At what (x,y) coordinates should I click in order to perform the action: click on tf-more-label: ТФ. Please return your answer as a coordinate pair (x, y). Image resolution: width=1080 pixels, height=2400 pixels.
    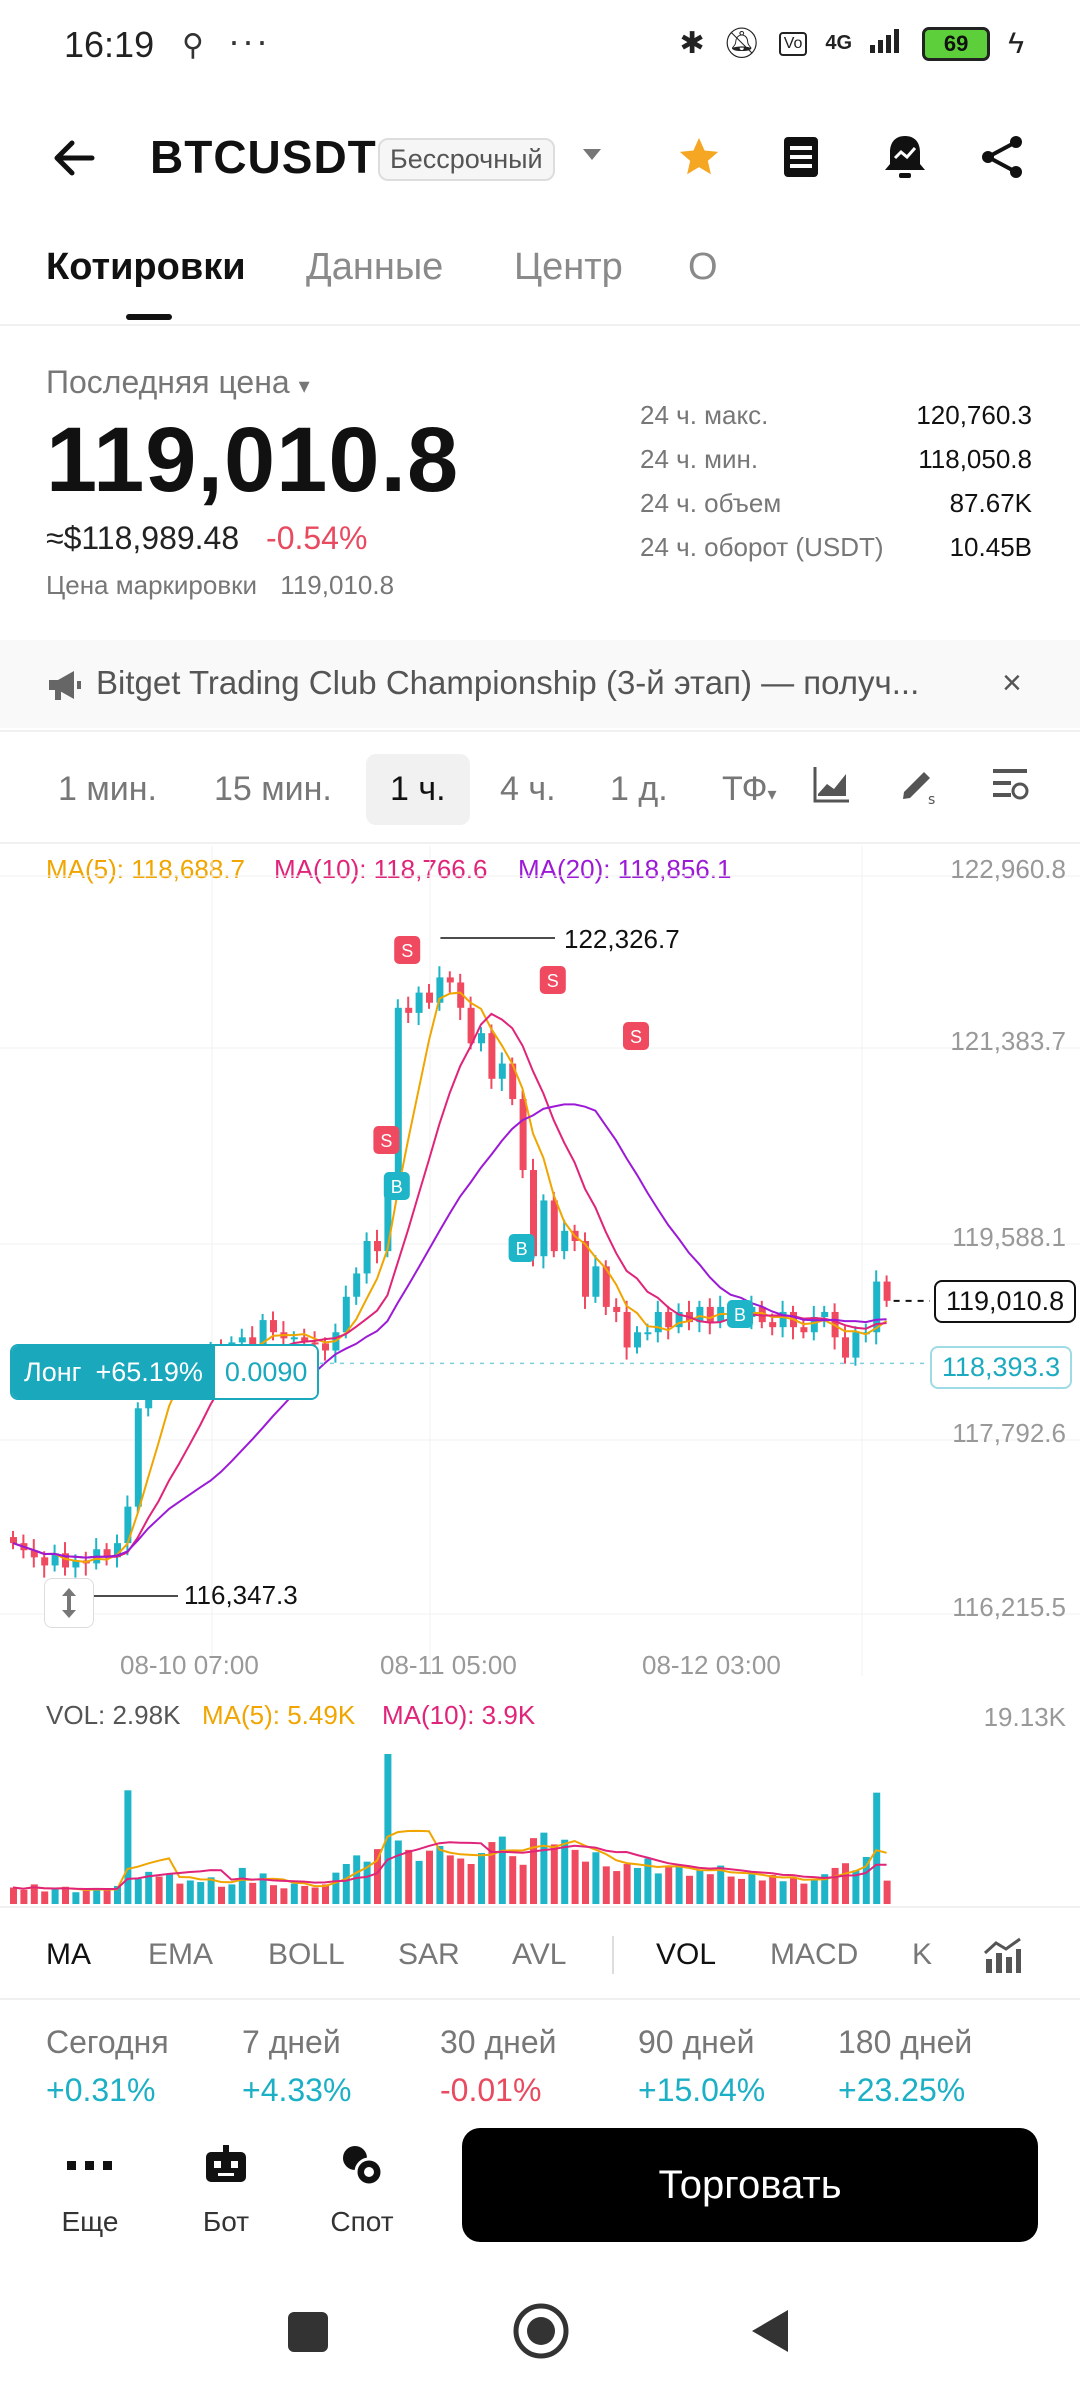
    Looking at the image, I should click on (745, 789).